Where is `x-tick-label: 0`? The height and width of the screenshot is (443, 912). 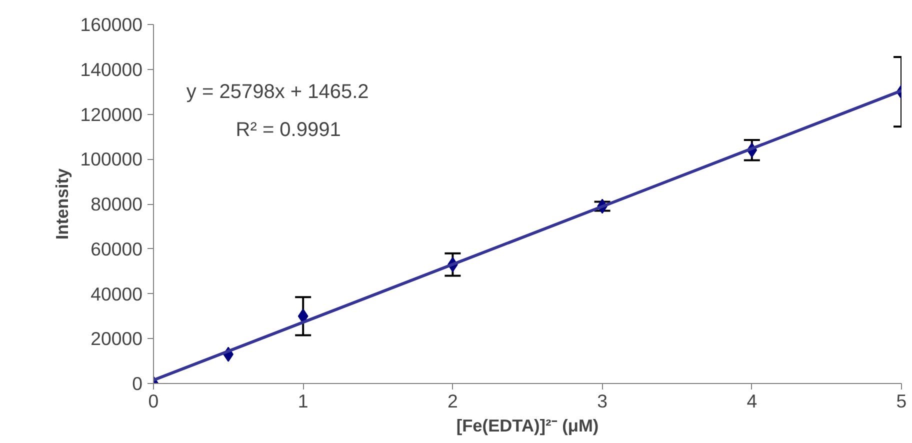
x-tick-label: 0 is located at coordinates (153, 401).